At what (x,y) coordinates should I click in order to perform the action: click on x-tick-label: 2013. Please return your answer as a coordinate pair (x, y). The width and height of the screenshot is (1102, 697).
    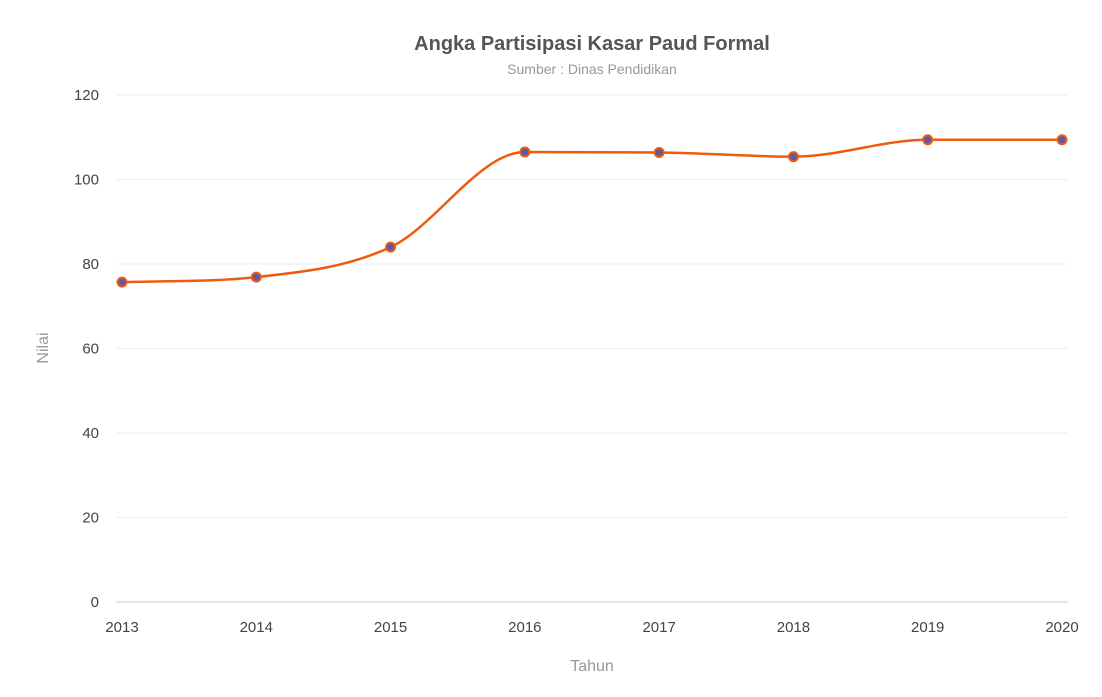
    Looking at the image, I should click on (121, 627).